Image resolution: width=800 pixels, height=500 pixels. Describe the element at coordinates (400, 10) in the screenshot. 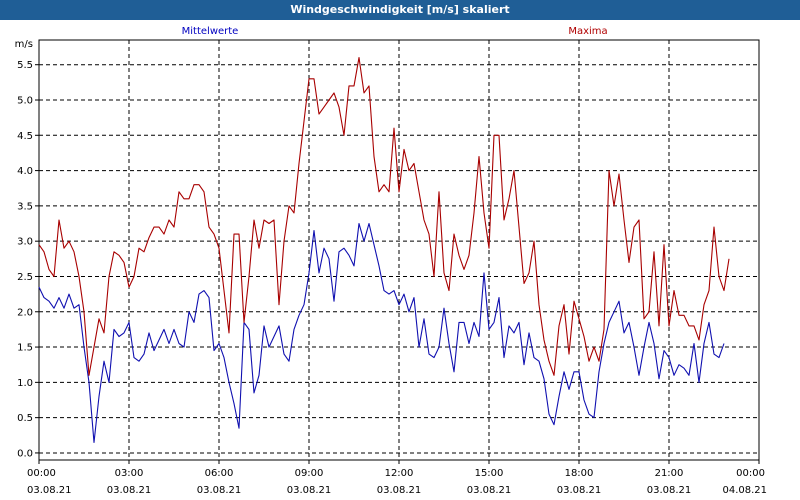

I see `chart-title: Windgeschwindigkeit [m/s] skaliert` at that location.